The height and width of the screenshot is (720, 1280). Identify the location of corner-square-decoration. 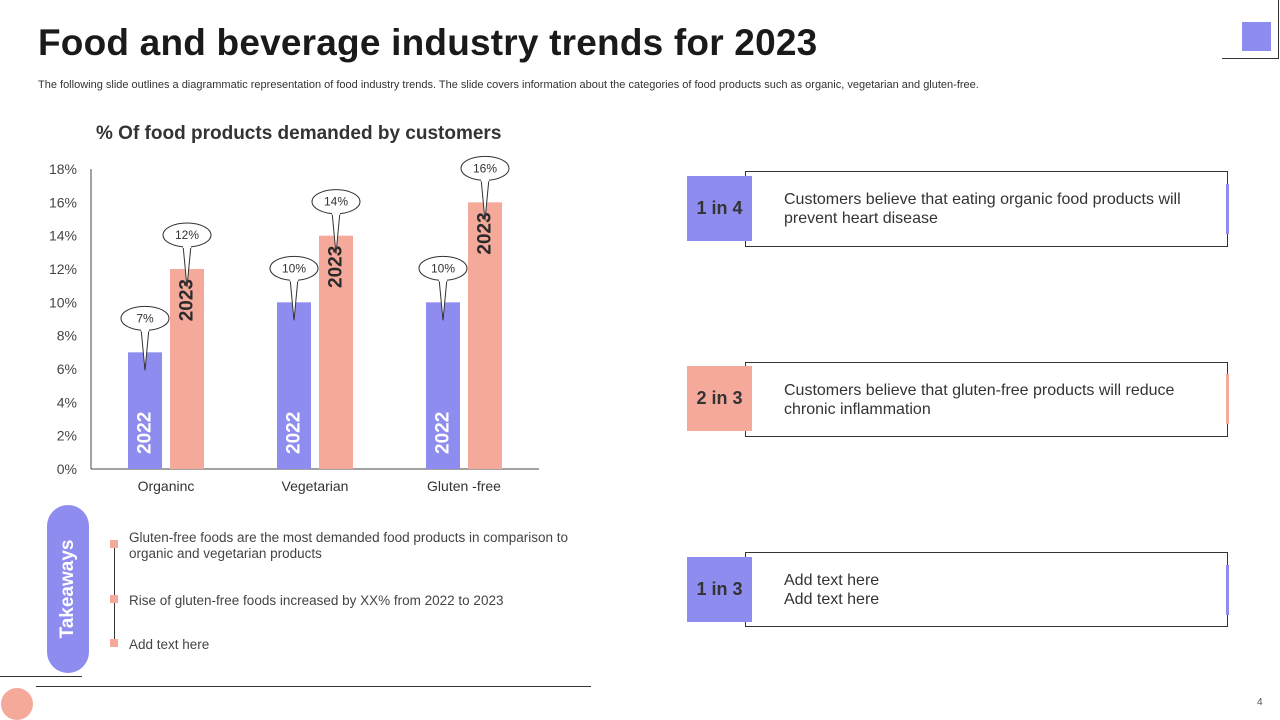
(1256, 36).